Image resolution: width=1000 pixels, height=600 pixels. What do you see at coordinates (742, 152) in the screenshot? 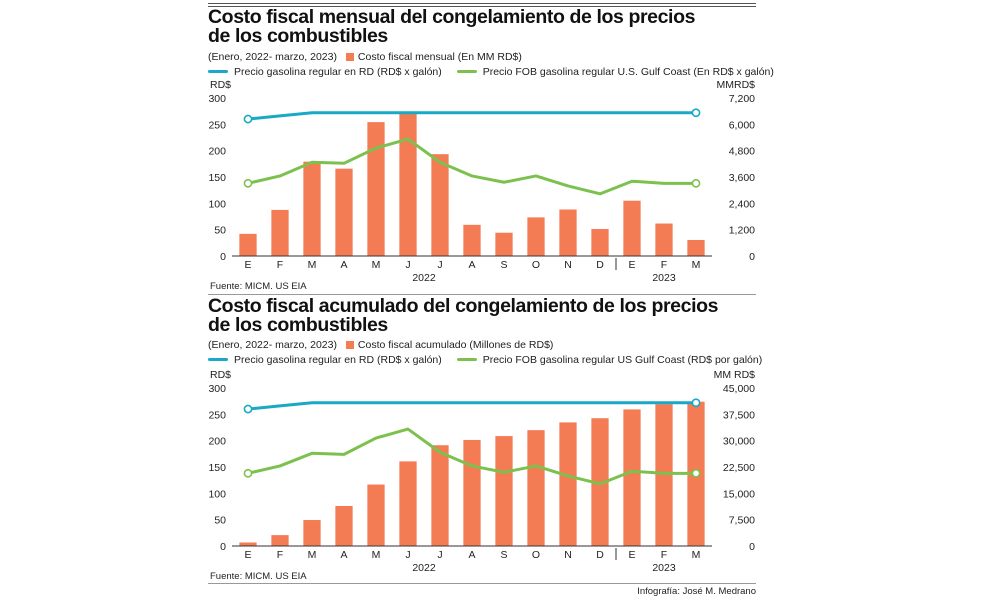
I see `chart1-right-tick: 4,800` at bounding box center [742, 152].